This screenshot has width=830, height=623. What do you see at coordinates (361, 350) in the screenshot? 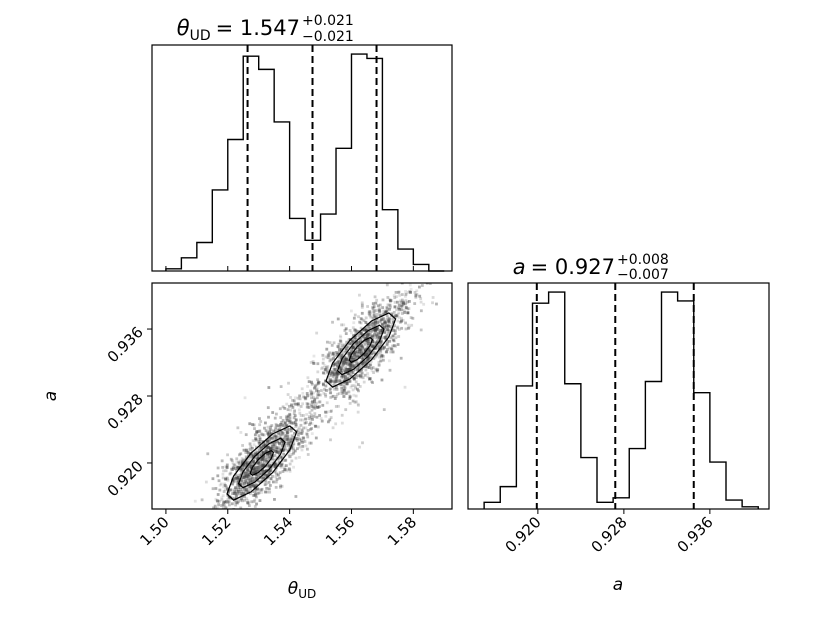
I see `density-contour` at bounding box center [361, 350].